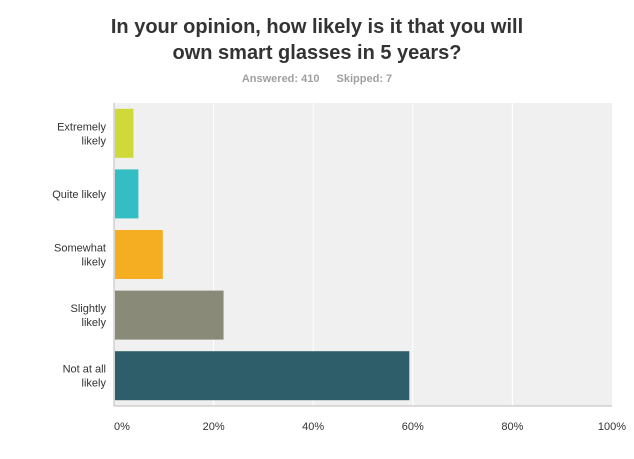  Describe the element at coordinates (612, 427) in the screenshot. I see `x-tick-label: 100%` at that location.